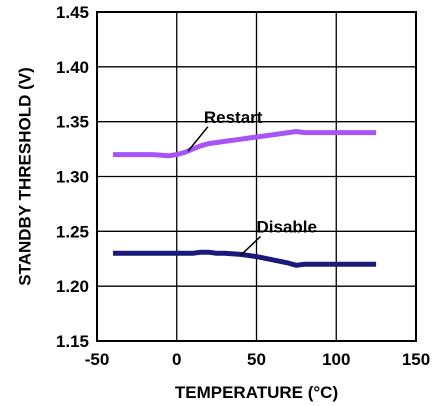 This screenshot has height=406, width=440. Describe the element at coordinates (97, 359) in the screenshot. I see `x-tick-label: -50` at that location.